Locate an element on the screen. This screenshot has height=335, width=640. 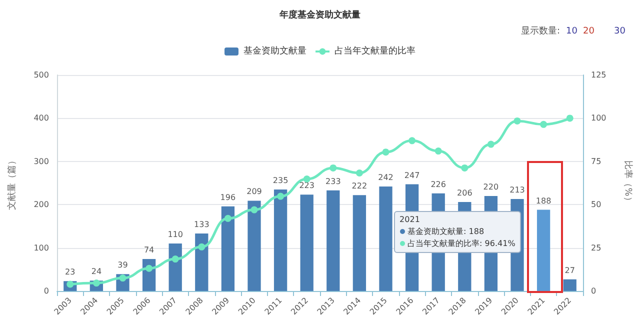
legend-label: 基金资助文献量 is located at coordinates (275, 51).